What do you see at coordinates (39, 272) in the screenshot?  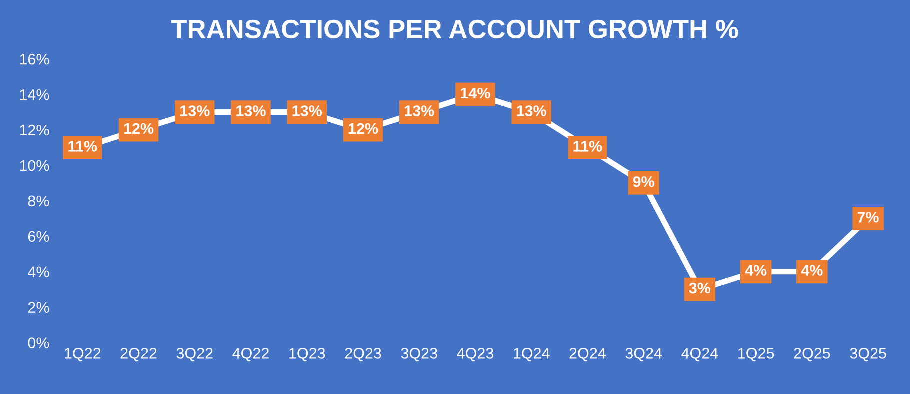 I see `y-tick-label: 4%` at bounding box center [39, 272].